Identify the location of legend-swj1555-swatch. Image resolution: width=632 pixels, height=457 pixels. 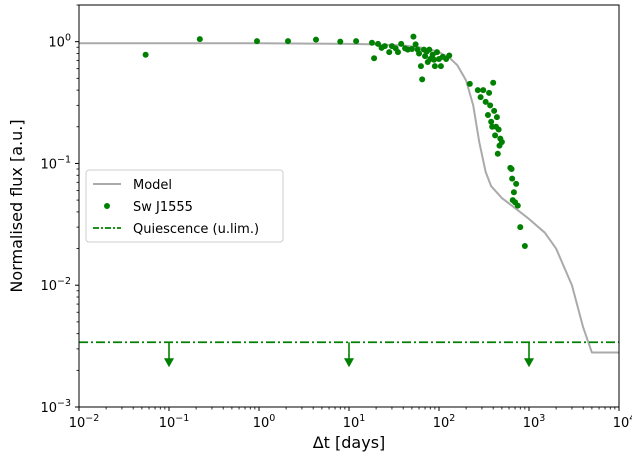
(107, 206).